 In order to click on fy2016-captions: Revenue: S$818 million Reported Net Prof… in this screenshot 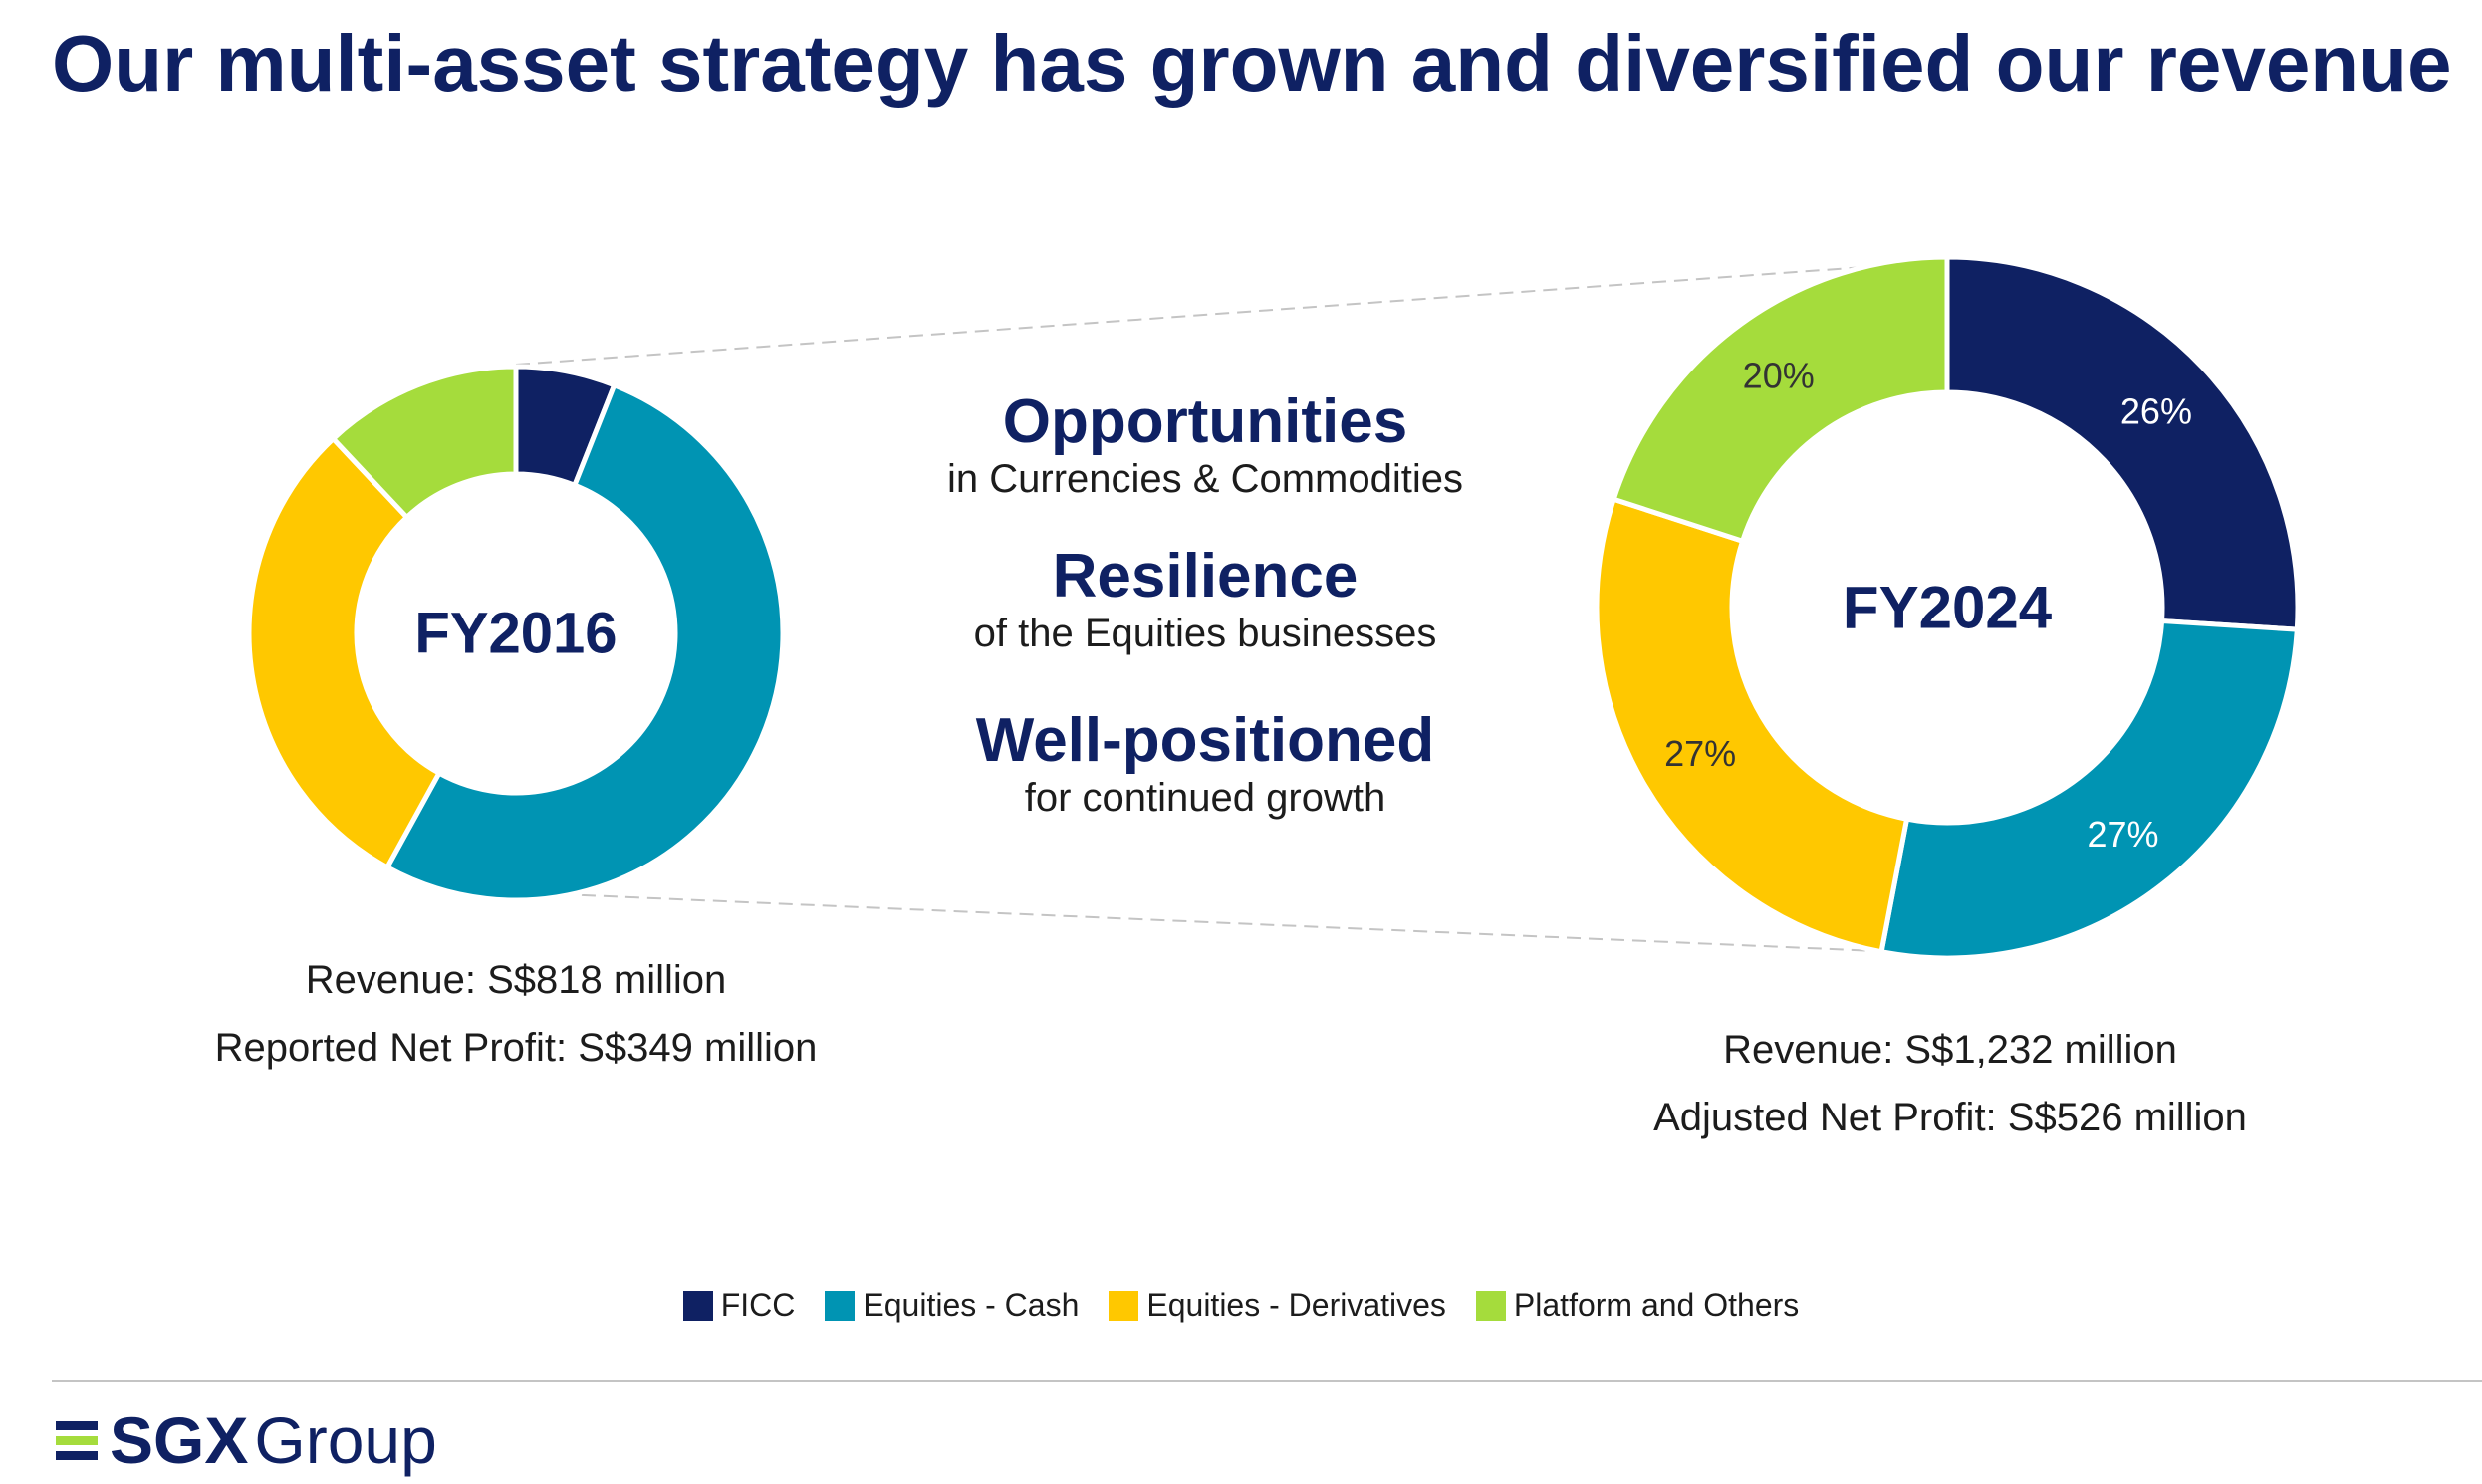, I will do `click(516, 1014)`.